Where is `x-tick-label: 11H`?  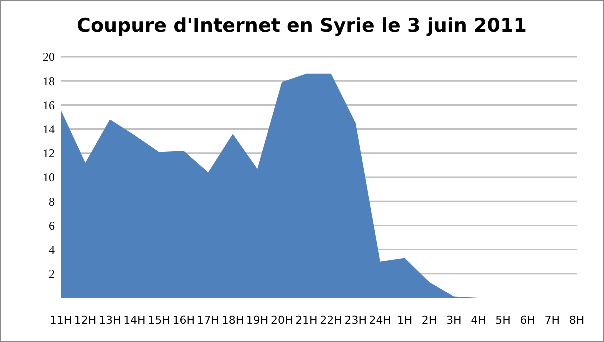 x-tick-label: 11H is located at coordinates (61, 320).